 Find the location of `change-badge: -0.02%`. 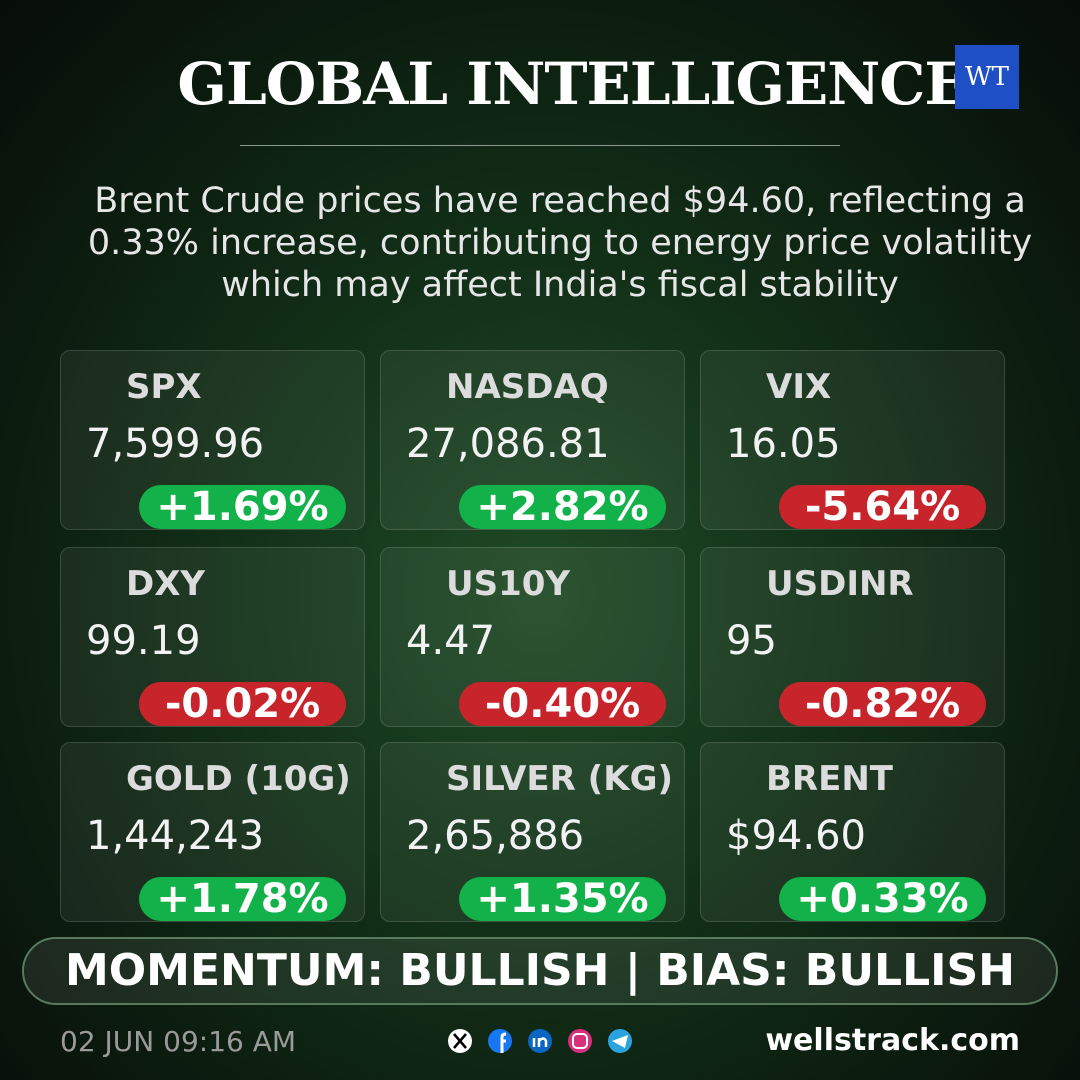

change-badge: -0.02% is located at coordinates (242, 704).